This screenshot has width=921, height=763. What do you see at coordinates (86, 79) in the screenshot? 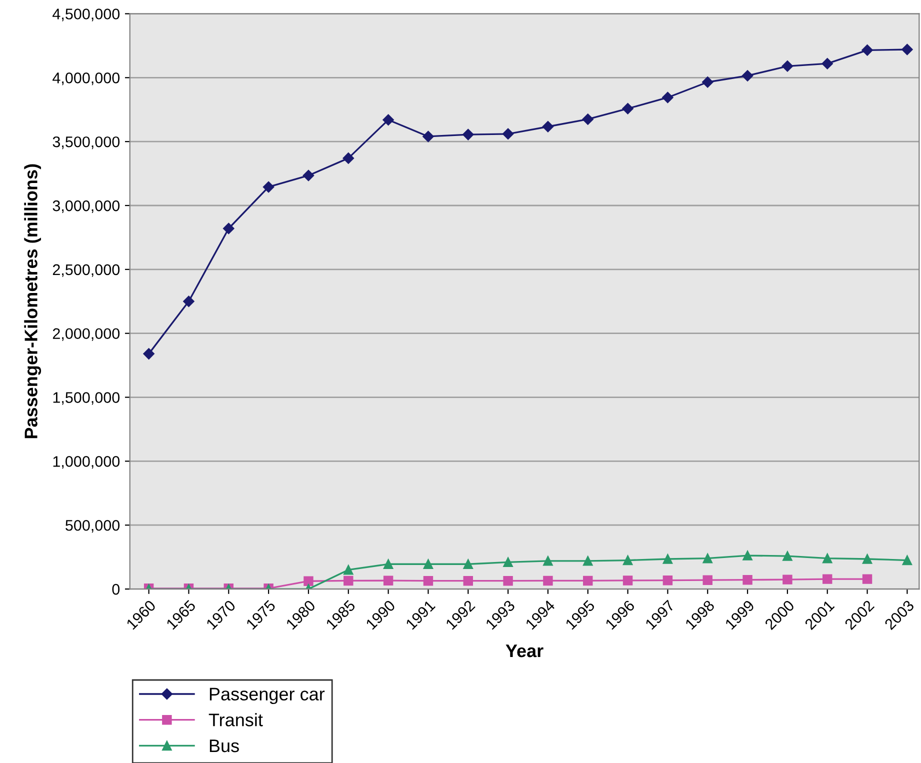
I see `y-tick-label: 4,000,000` at bounding box center [86, 79].